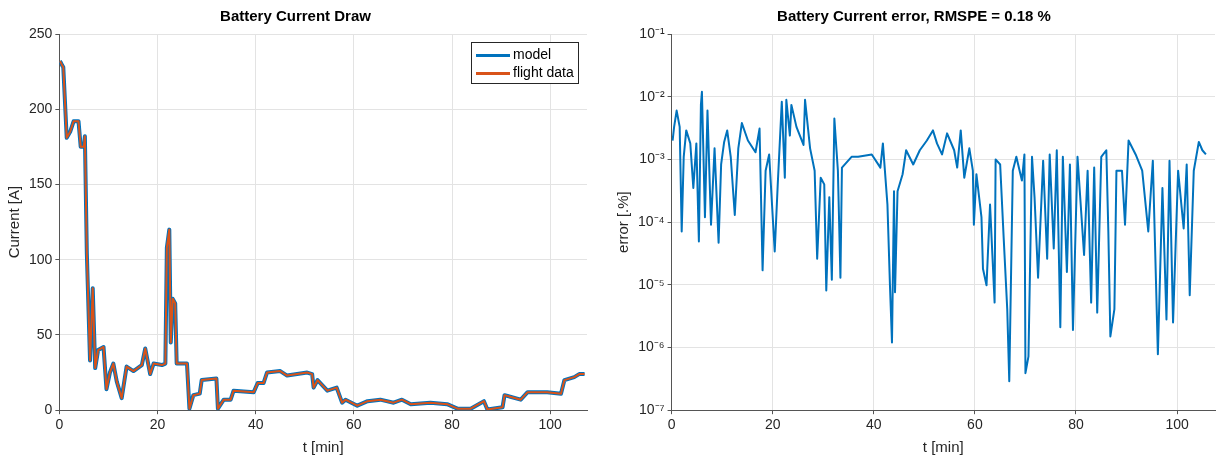 This screenshot has height=459, width=1219. Describe the element at coordinates (651, 409) in the screenshot. I see `y-tick-label: 10⁻⁷` at that location.